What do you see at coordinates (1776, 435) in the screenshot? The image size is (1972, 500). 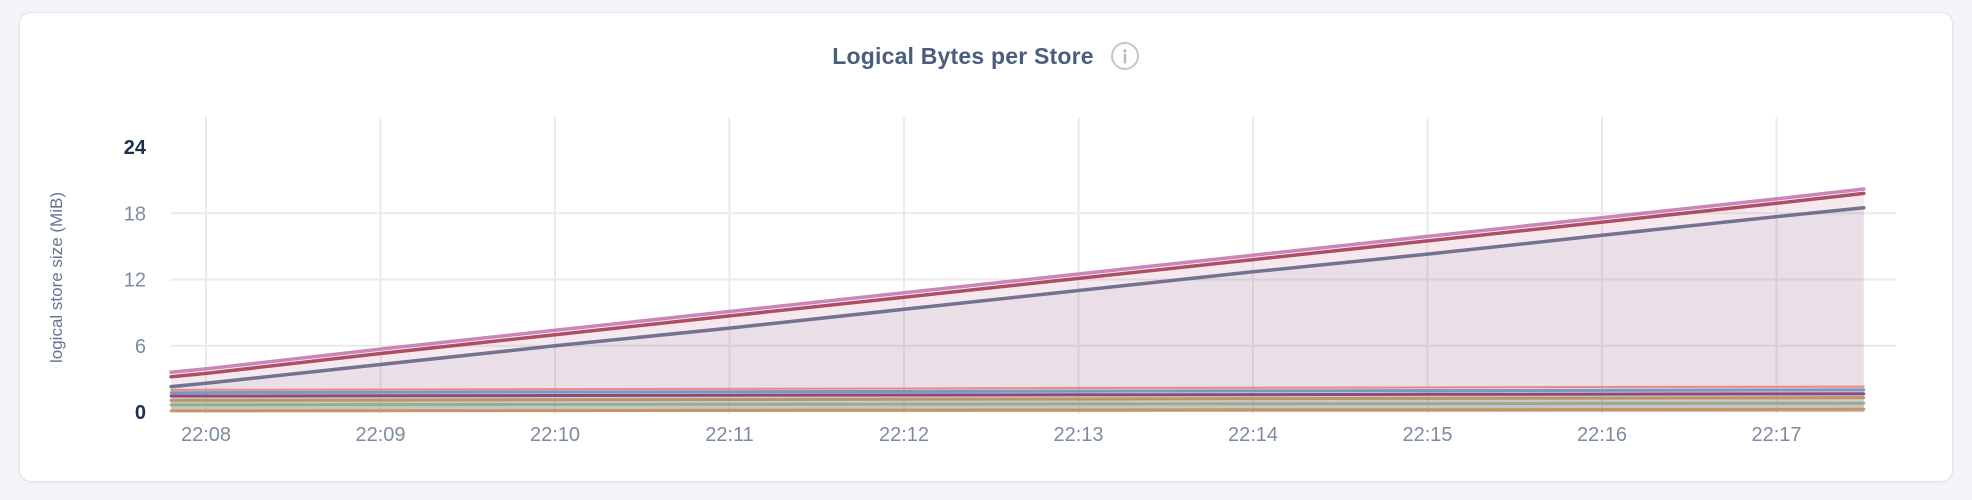 I see `x-tick-label: 22:17` at bounding box center [1776, 435].